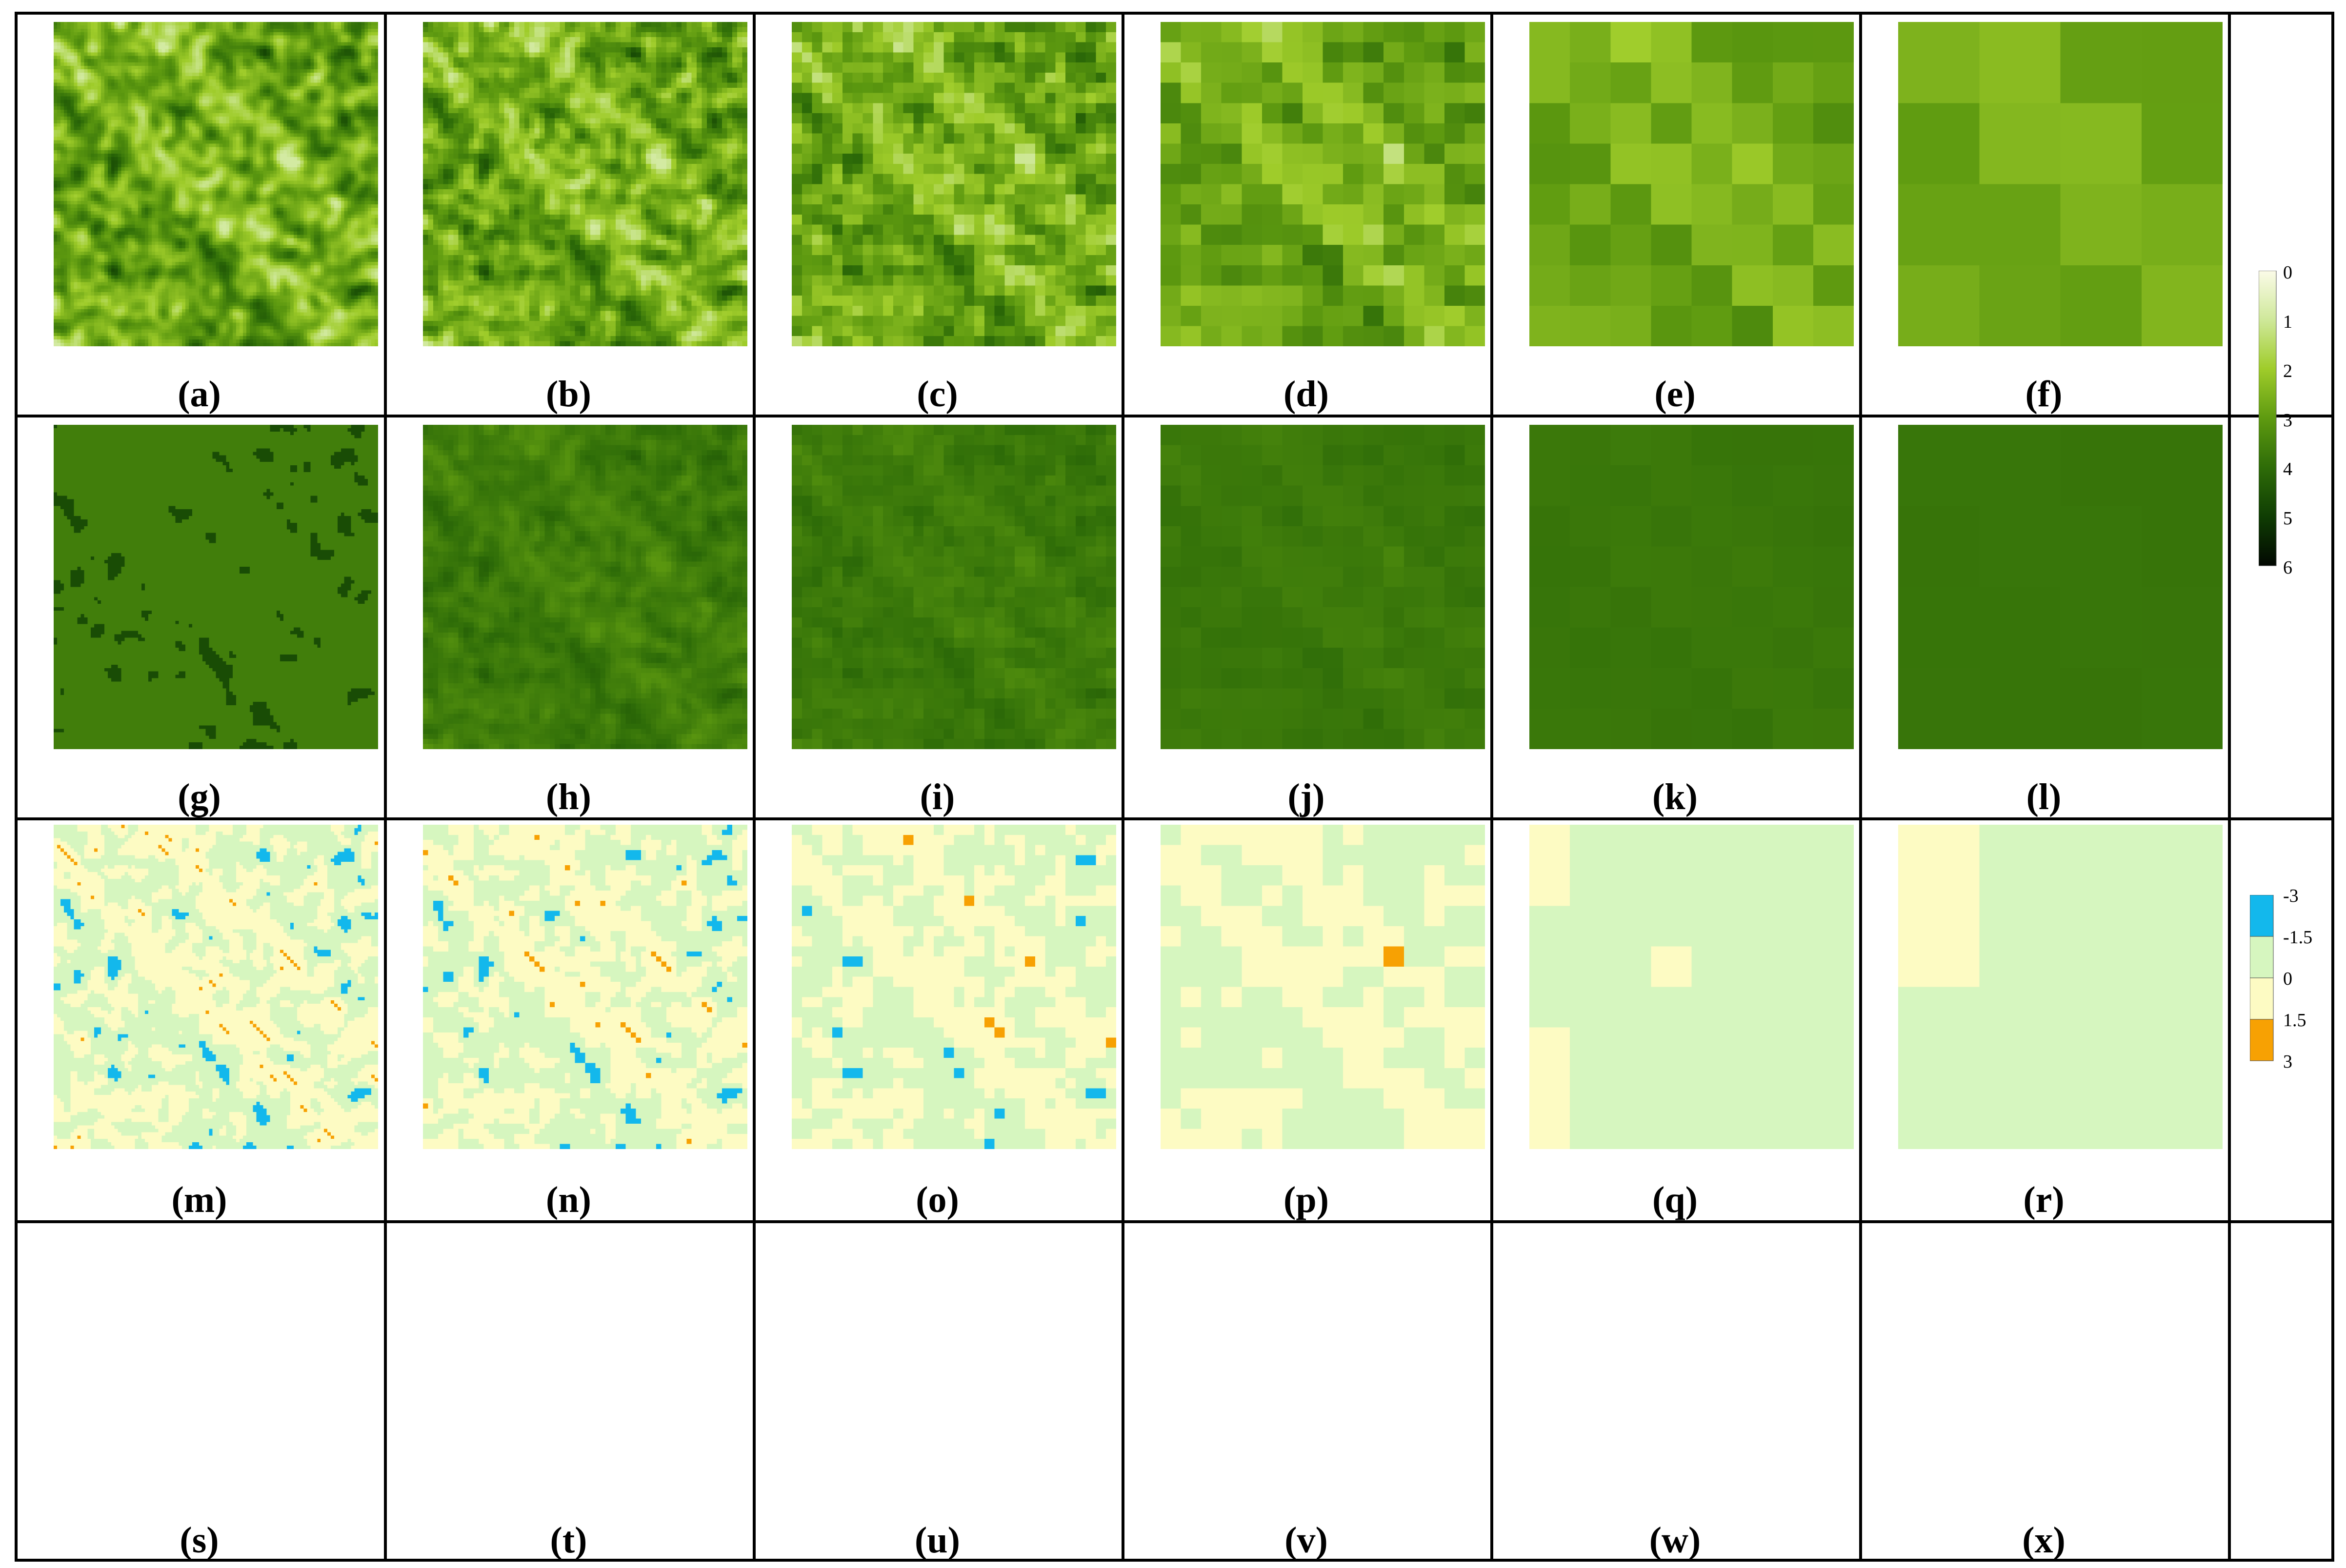  I want to click on panel-label: (f), so click(2044, 395).